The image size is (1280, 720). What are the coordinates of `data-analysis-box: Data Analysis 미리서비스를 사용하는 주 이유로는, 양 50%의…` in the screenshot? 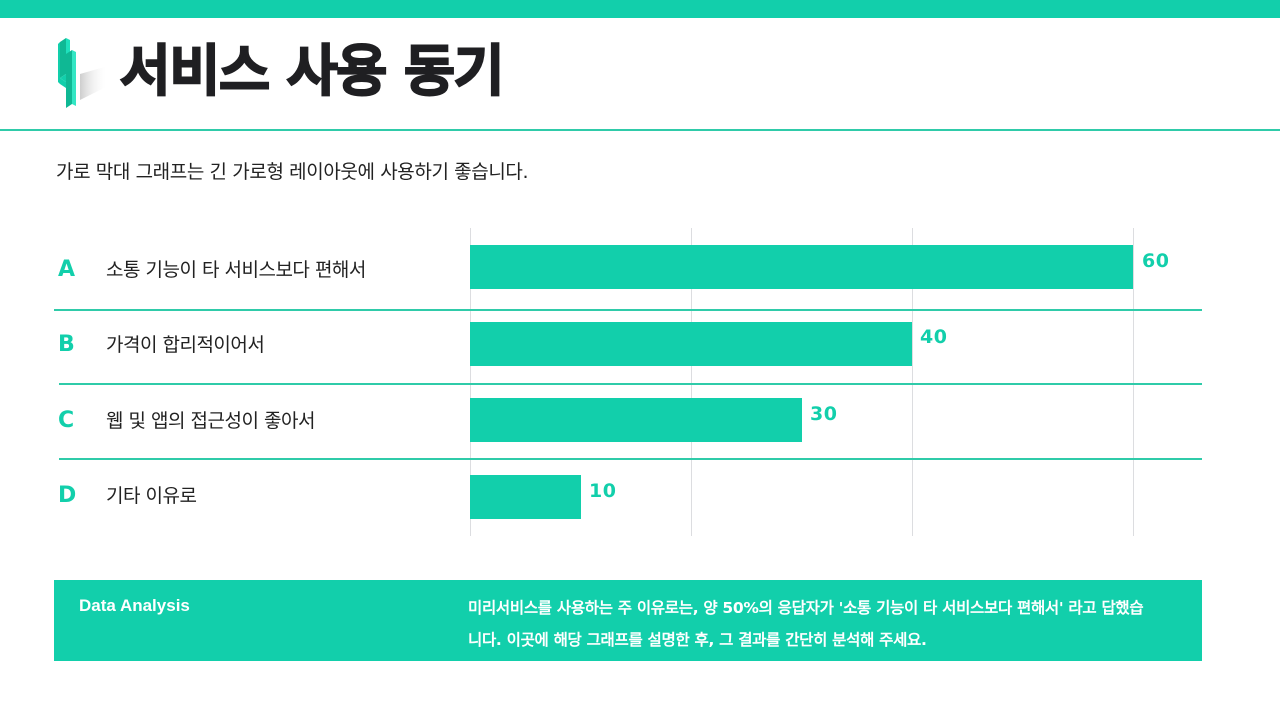 It's located at (628, 620).